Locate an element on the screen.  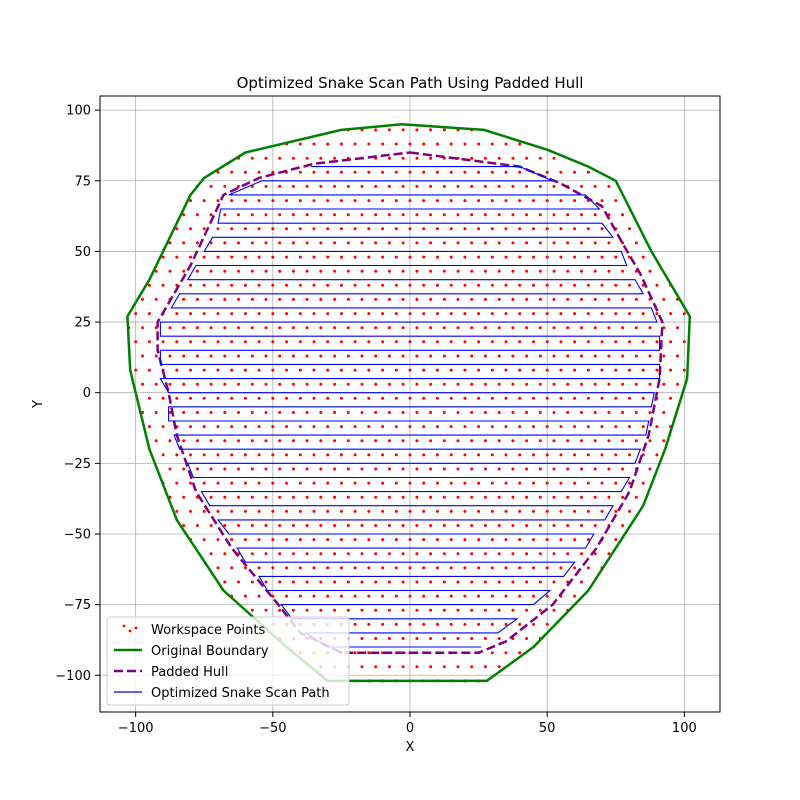
y-tick-label: −100 is located at coordinates (73, 676).